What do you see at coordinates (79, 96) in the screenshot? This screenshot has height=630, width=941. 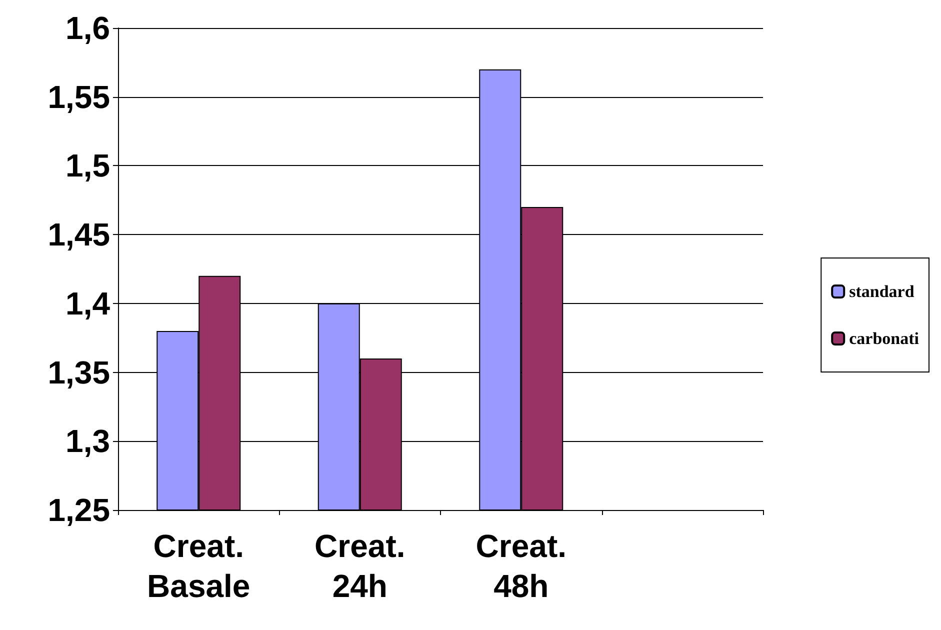 I see `y-tick-label: 1,55` at bounding box center [79, 96].